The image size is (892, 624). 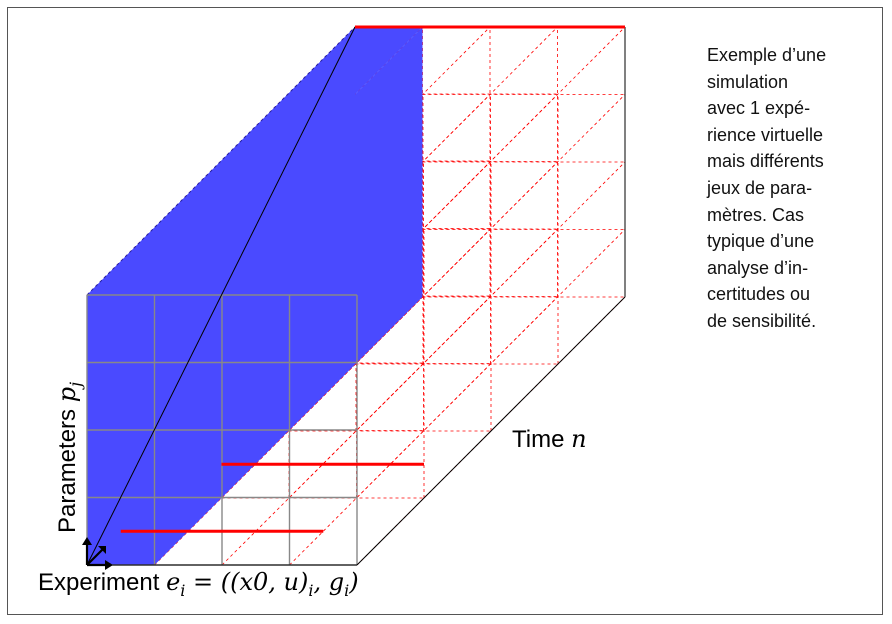 What do you see at coordinates (69, 457) in the screenshot?
I see `parameters-axis-label: Parameters pj` at bounding box center [69, 457].